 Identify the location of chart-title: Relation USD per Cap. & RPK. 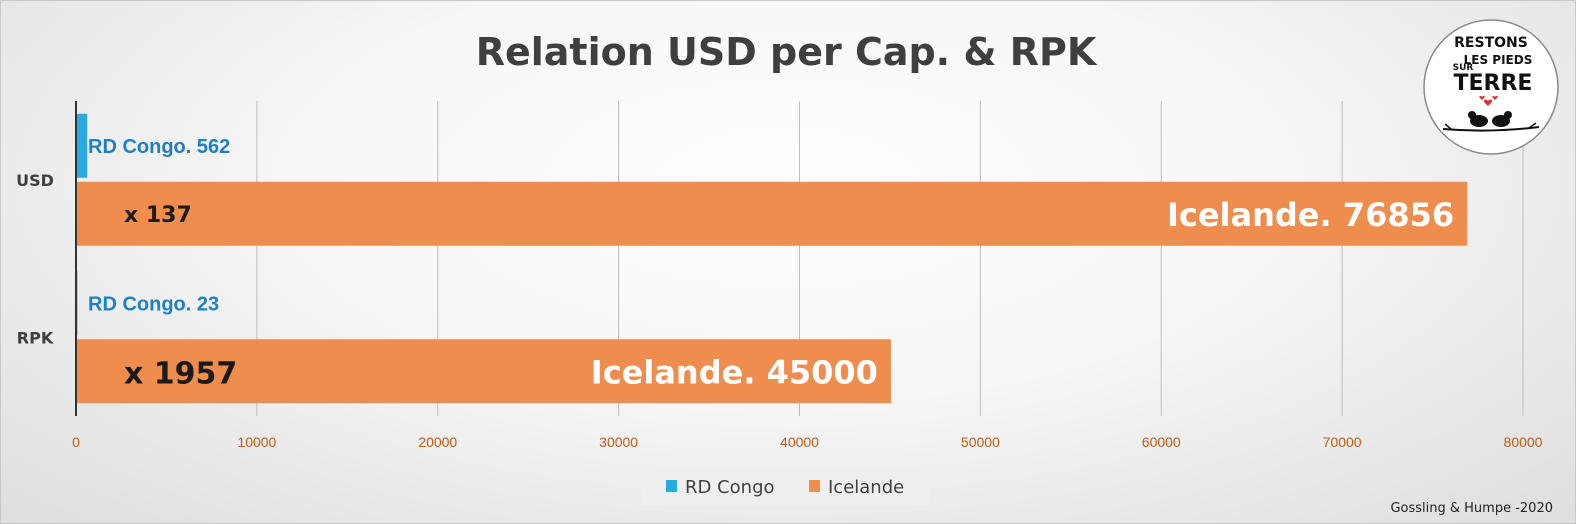
(787, 52).